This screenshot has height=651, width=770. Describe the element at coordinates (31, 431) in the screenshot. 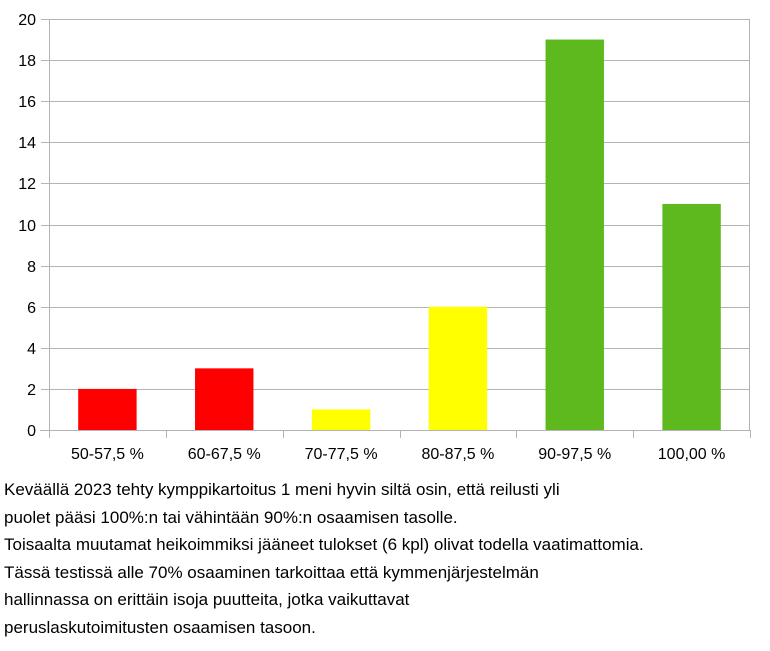

I see `y-tick-label: 0` at that location.